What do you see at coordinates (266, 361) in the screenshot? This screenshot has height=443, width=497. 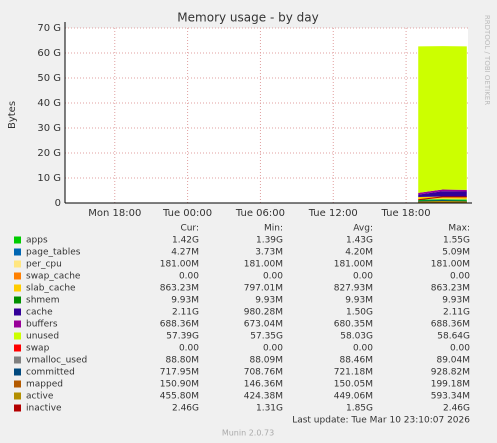 I see `legend-stat: 88.09M` at bounding box center [266, 361].